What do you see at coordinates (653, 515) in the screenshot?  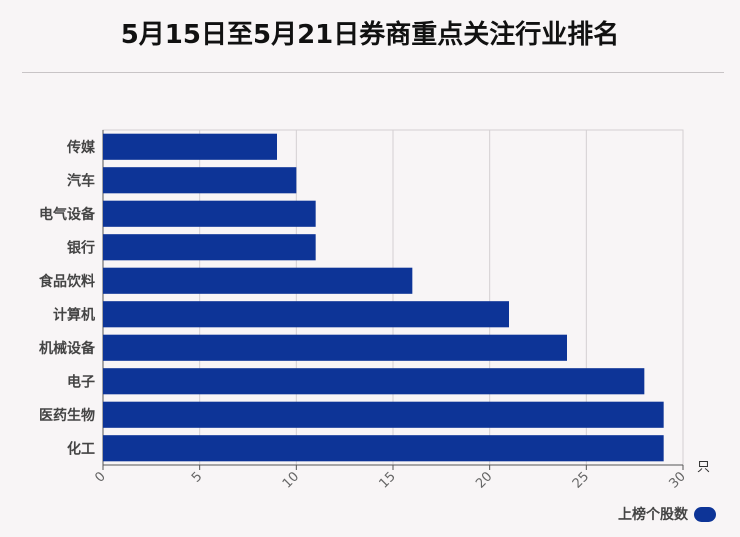 I see `legend-label: 上榜个股数` at bounding box center [653, 515].